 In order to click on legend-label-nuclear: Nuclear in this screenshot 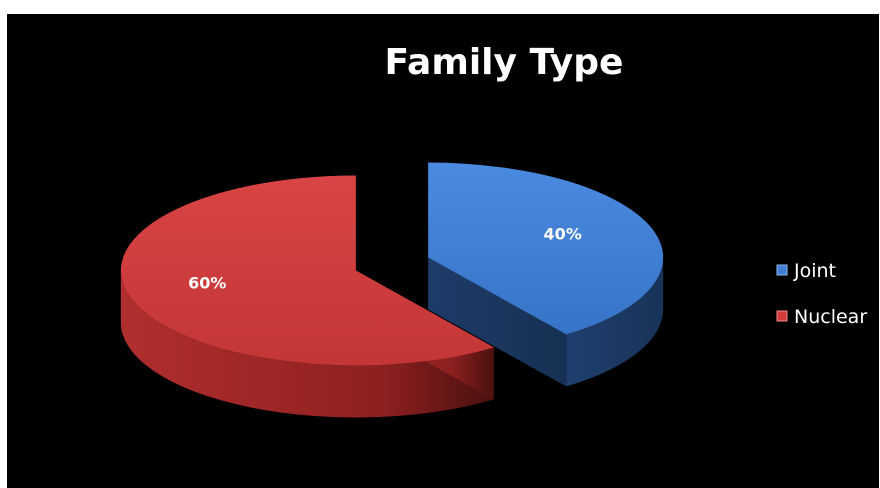, I will do `click(830, 317)`.